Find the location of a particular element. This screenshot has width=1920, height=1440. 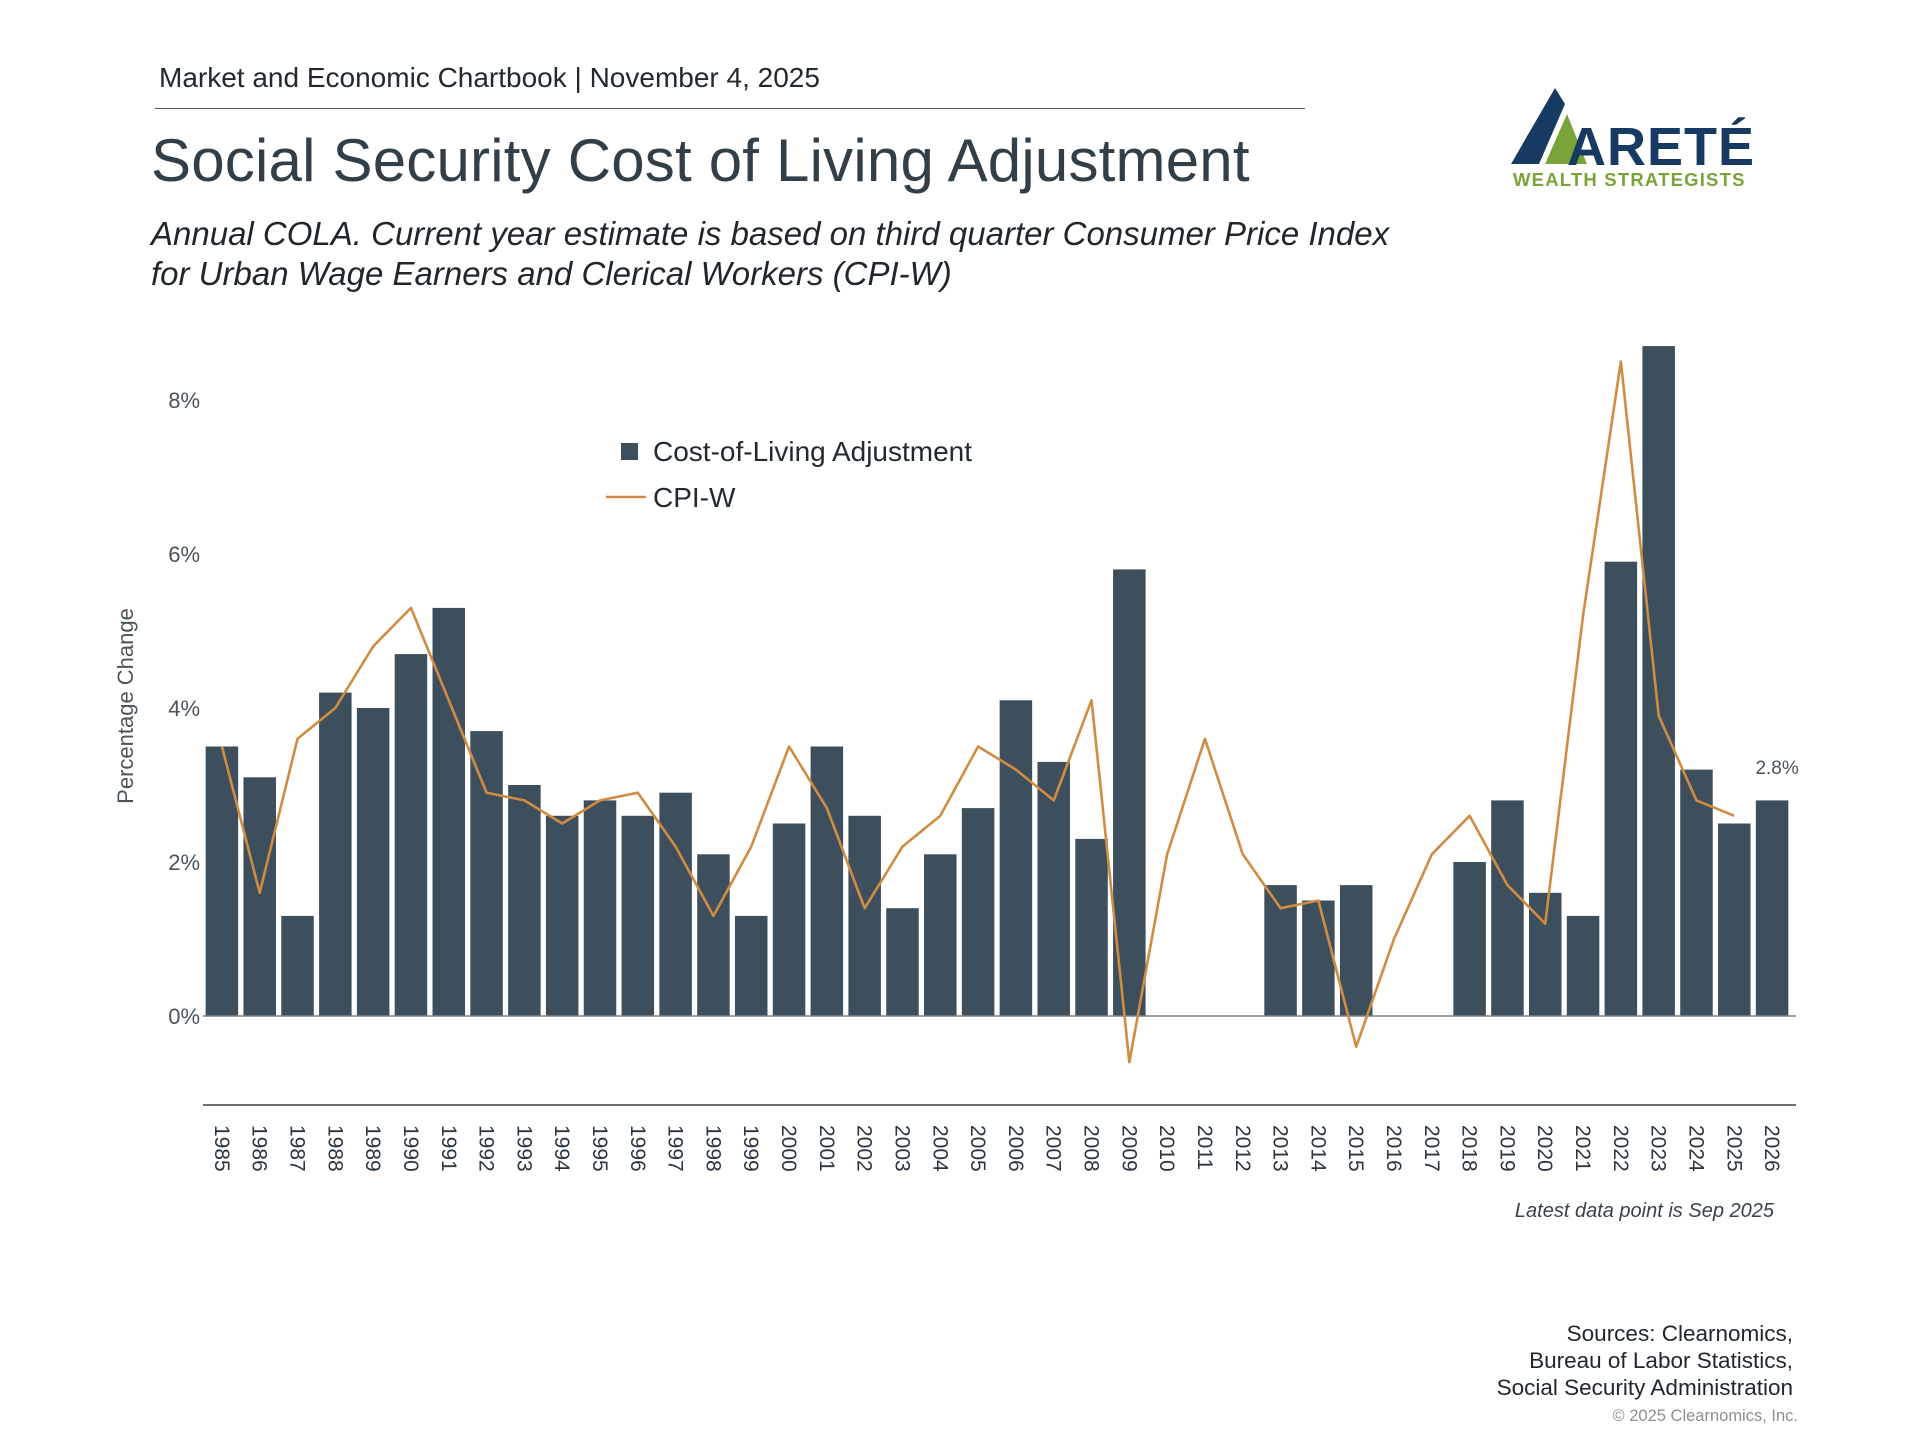

y-tick-label: 4% is located at coordinates (184, 708).